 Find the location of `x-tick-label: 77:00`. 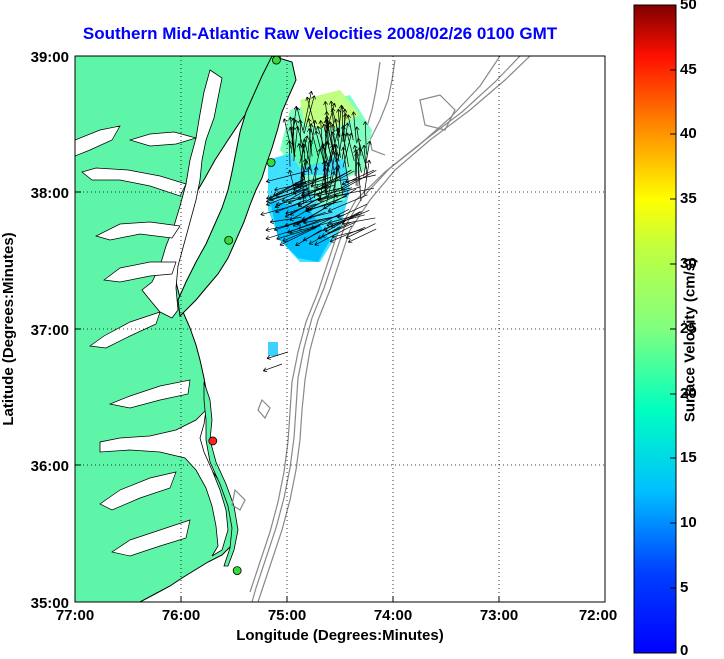

x-tick-label: 77:00 is located at coordinates (75, 615).